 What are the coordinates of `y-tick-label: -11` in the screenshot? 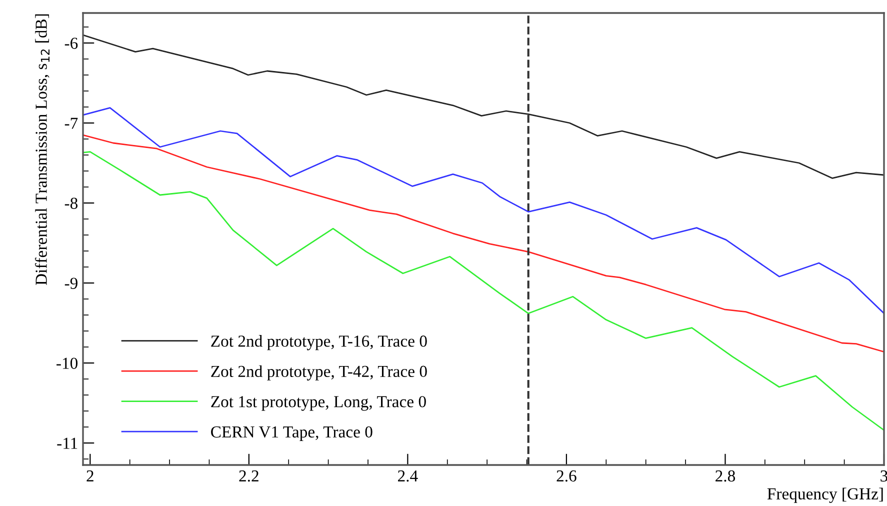 It's located at (67, 443).